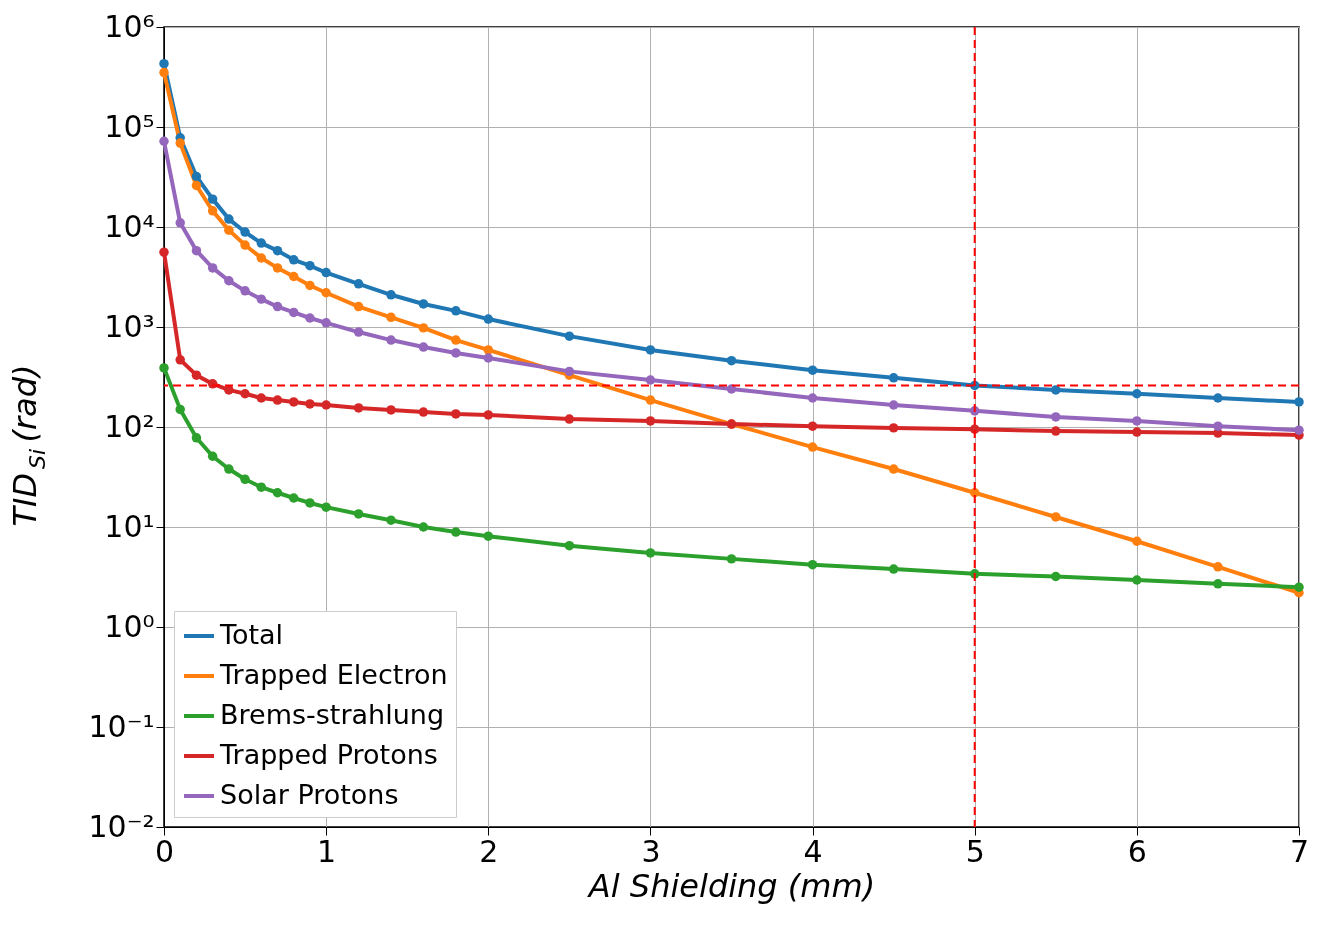  I want to click on y-tick-label: 10², so click(129, 426).